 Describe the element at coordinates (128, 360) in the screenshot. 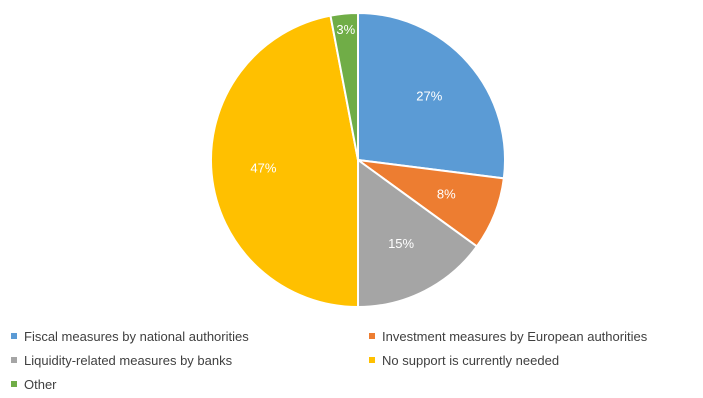

I see `legend-label: Liquidity-related measures by banks` at that location.